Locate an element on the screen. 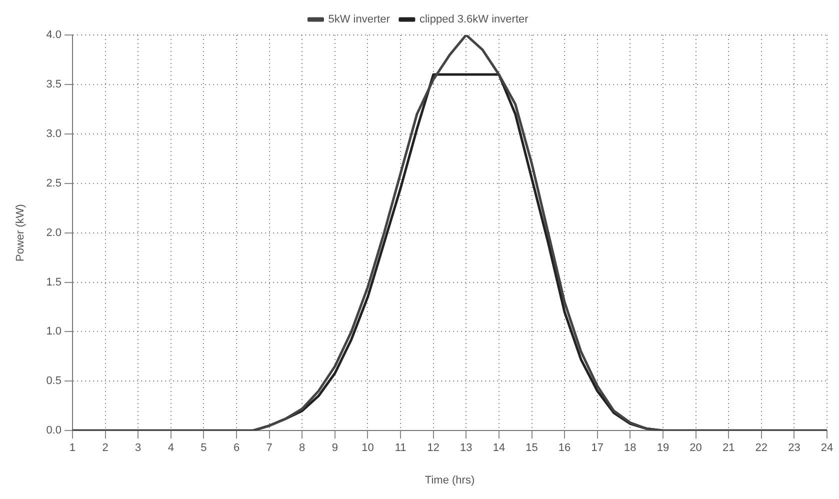  x-tick-label: 3 is located at coordinates (138, 448).